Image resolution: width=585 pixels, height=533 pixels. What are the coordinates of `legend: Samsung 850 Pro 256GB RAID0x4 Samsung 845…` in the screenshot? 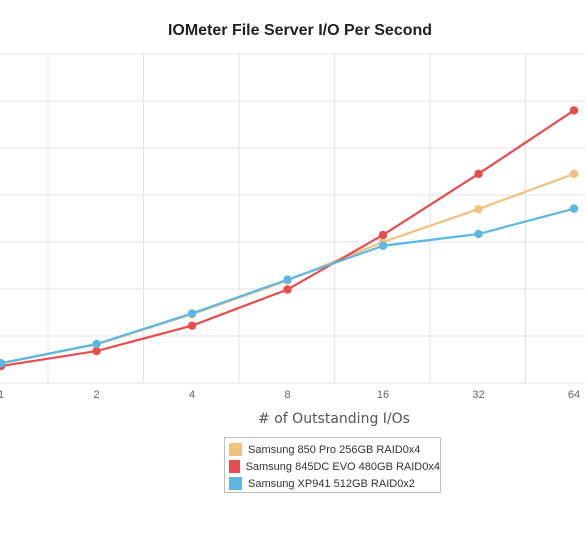 It's located at (332, 465).